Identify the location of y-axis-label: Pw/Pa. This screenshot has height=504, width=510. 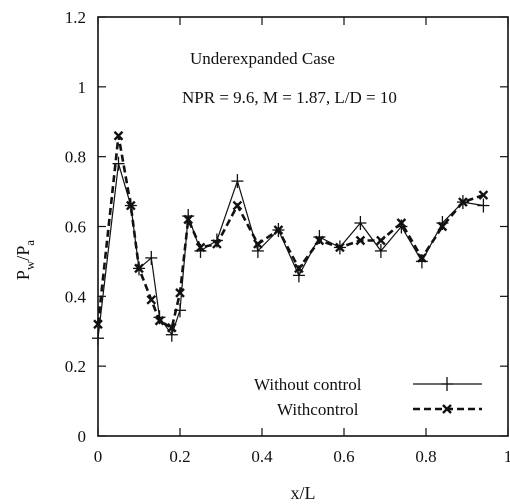
(25, 260).